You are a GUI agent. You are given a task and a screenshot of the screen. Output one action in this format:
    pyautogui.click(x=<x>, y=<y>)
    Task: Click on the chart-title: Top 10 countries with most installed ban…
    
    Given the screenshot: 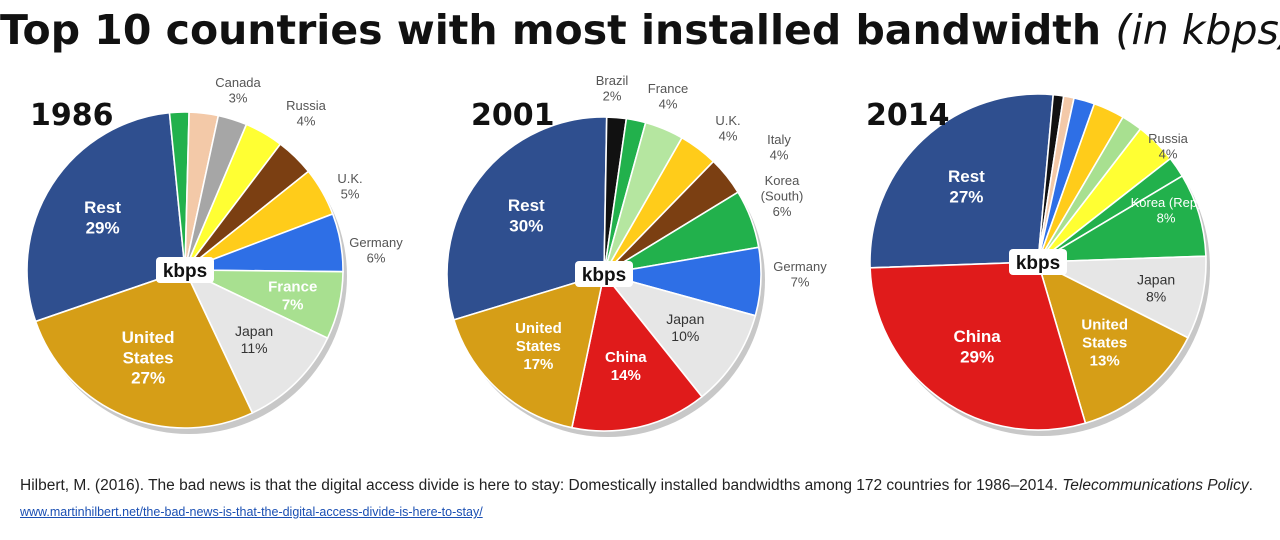 What is the action you would take?
    pyautogui.click(x=640, y=30)
    